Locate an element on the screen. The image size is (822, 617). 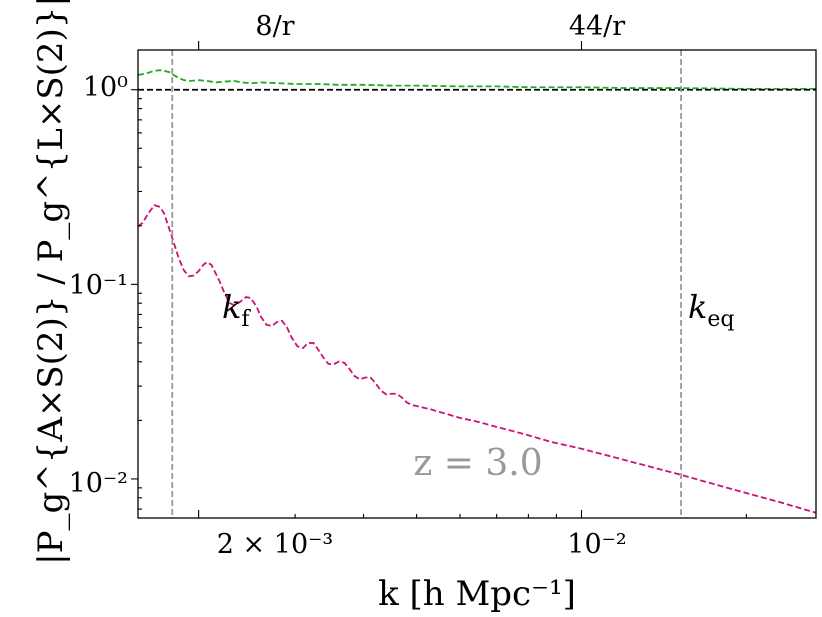
vline-label-keq: keq is located at coordinates (711, 310).